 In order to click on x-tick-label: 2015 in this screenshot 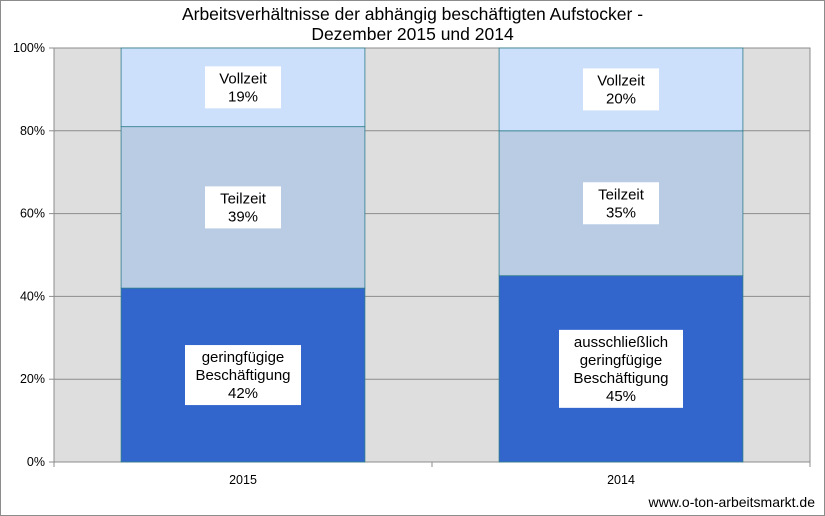, I will do `click(243, 480)`.